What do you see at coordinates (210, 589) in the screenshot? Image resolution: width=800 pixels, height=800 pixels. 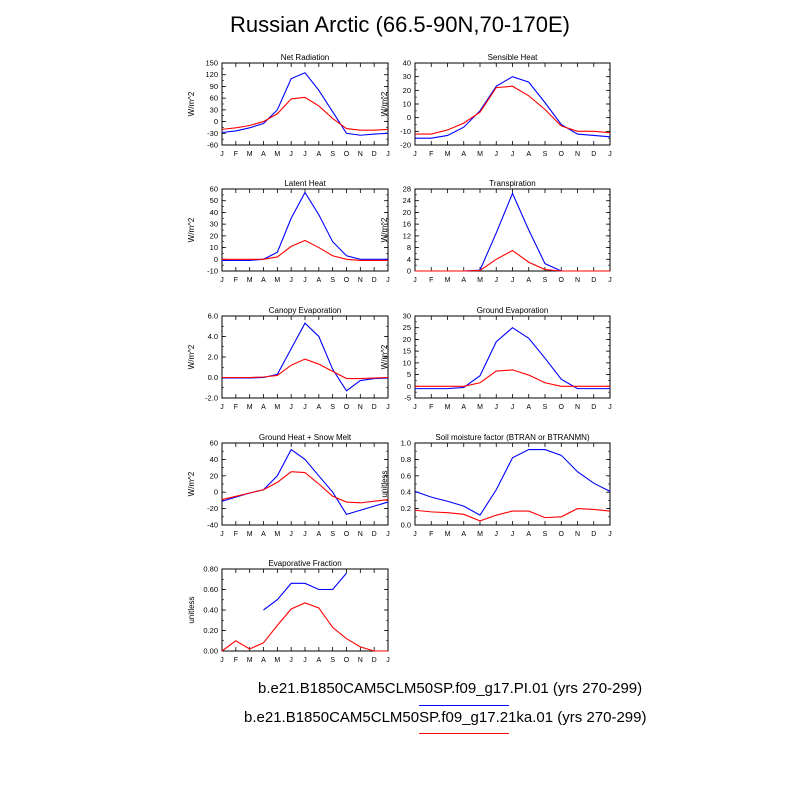 I see `y-tick-label: 0.60` at bounding box center [210, 589].